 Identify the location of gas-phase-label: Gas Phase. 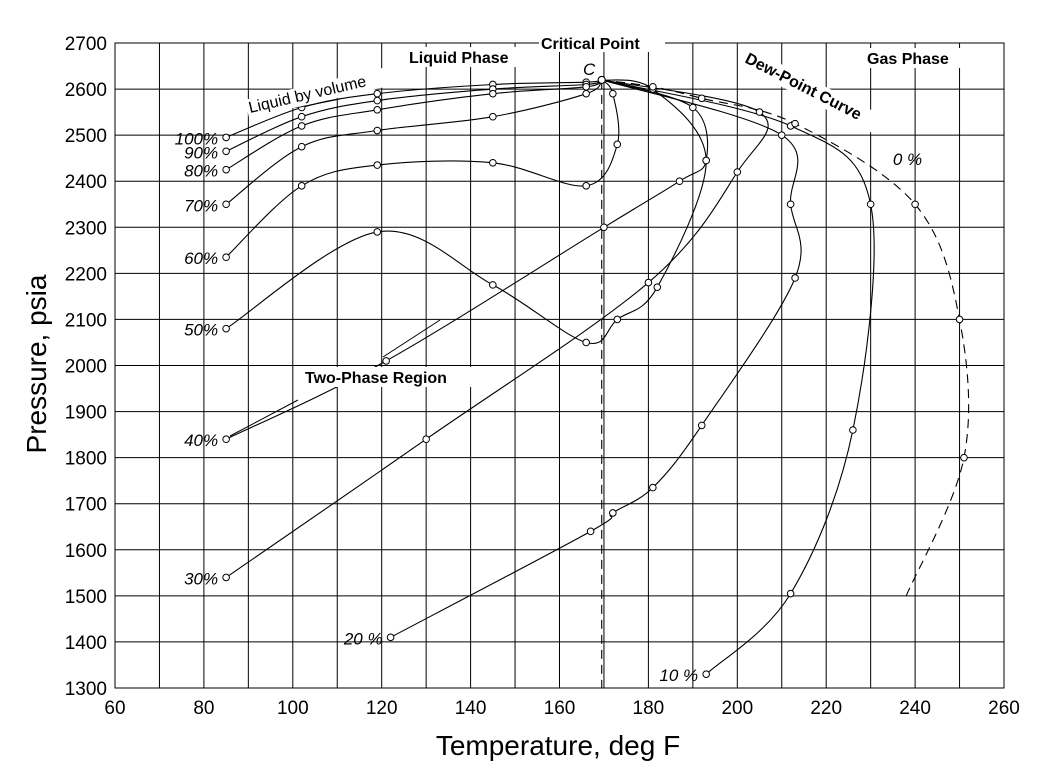
(908, 59).